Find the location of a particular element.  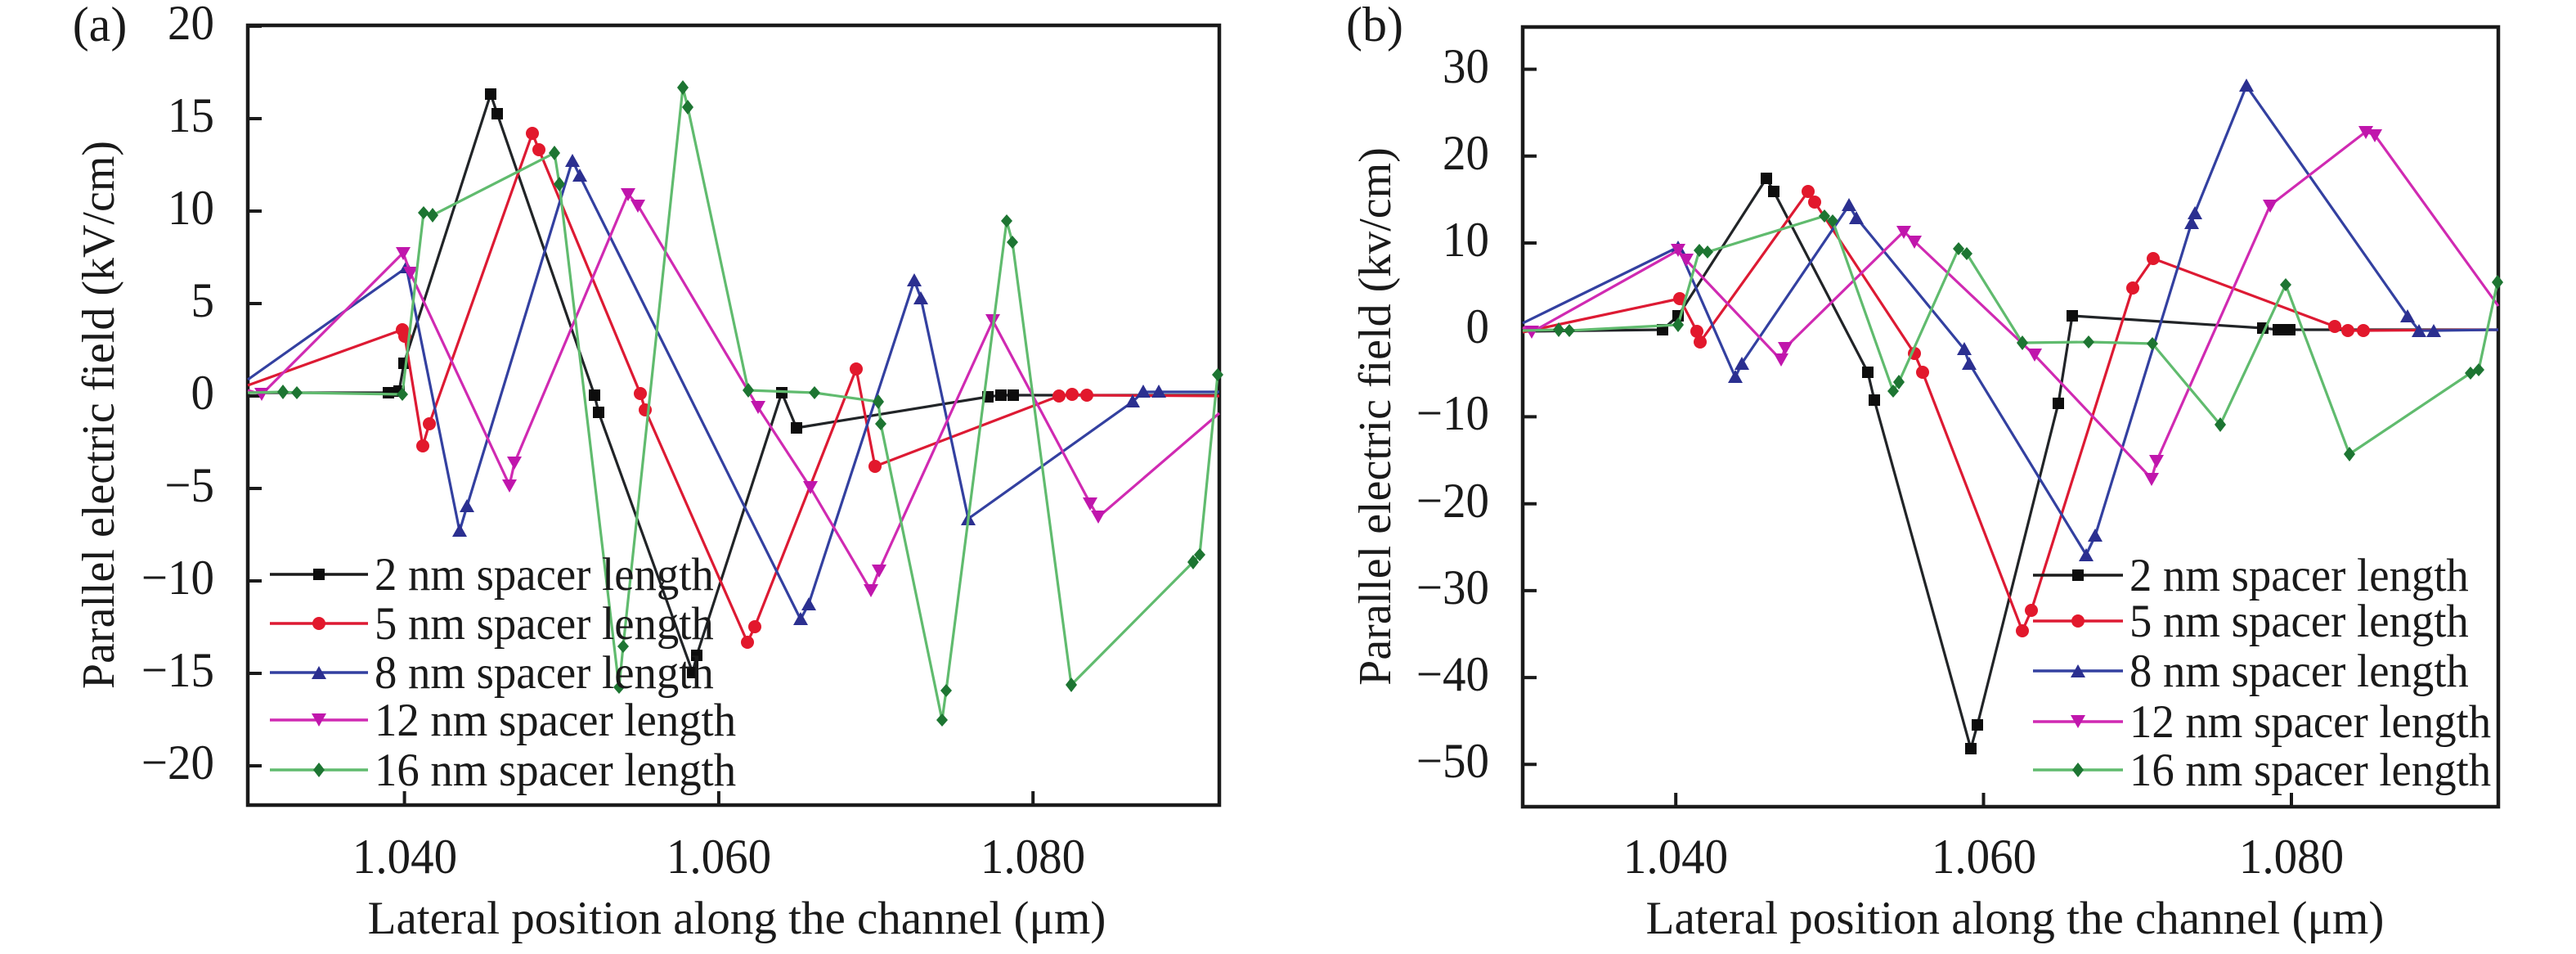

svg-text: (a) is located at coordinates (101, 26).